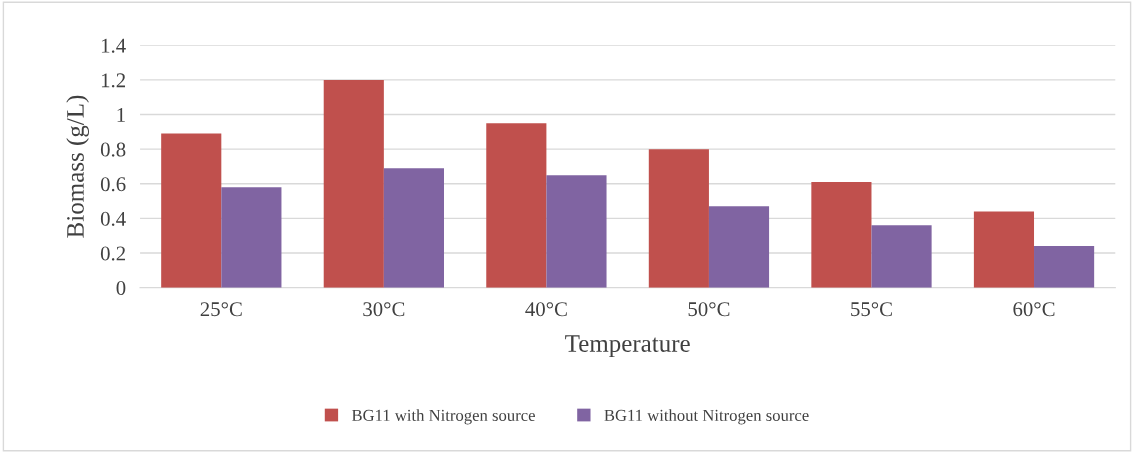 The height and width of the screenshot is (453, 1134). I want to click on y-tick-label: 1.2, so click(113, 80).